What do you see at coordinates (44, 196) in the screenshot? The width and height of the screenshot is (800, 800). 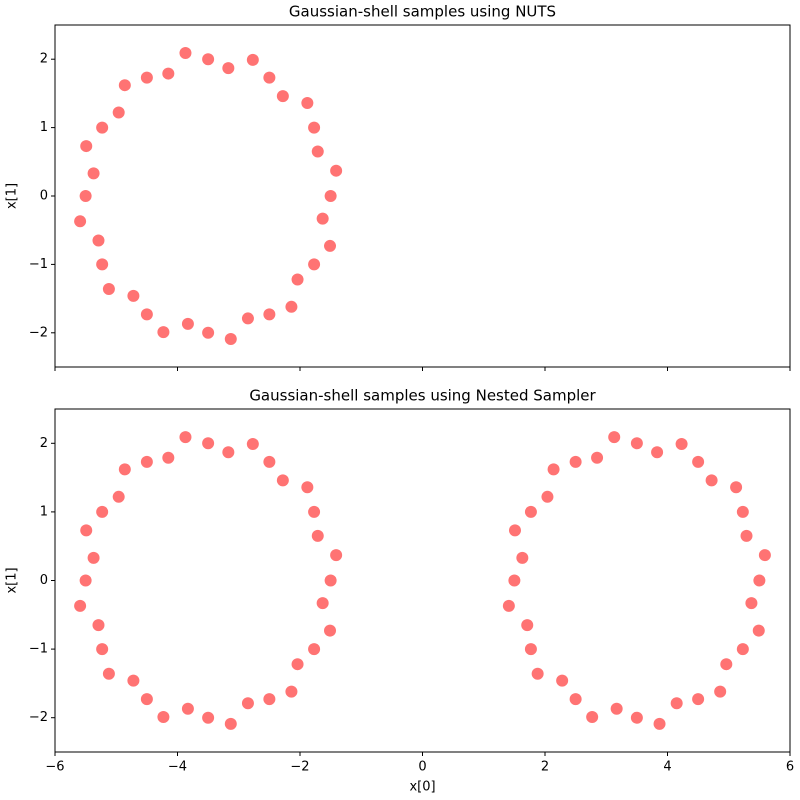 I see `y-tick-label: 0` at bounding box center [44, 196].